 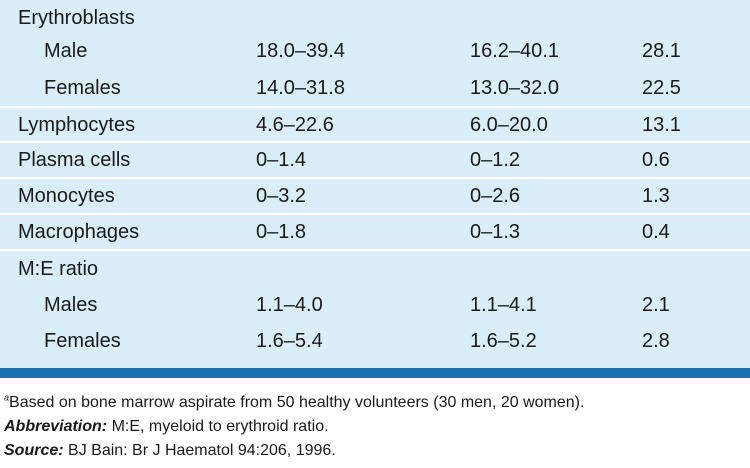 I want to click on range-2: 16.2–40.1, so click(x=514, y=51).